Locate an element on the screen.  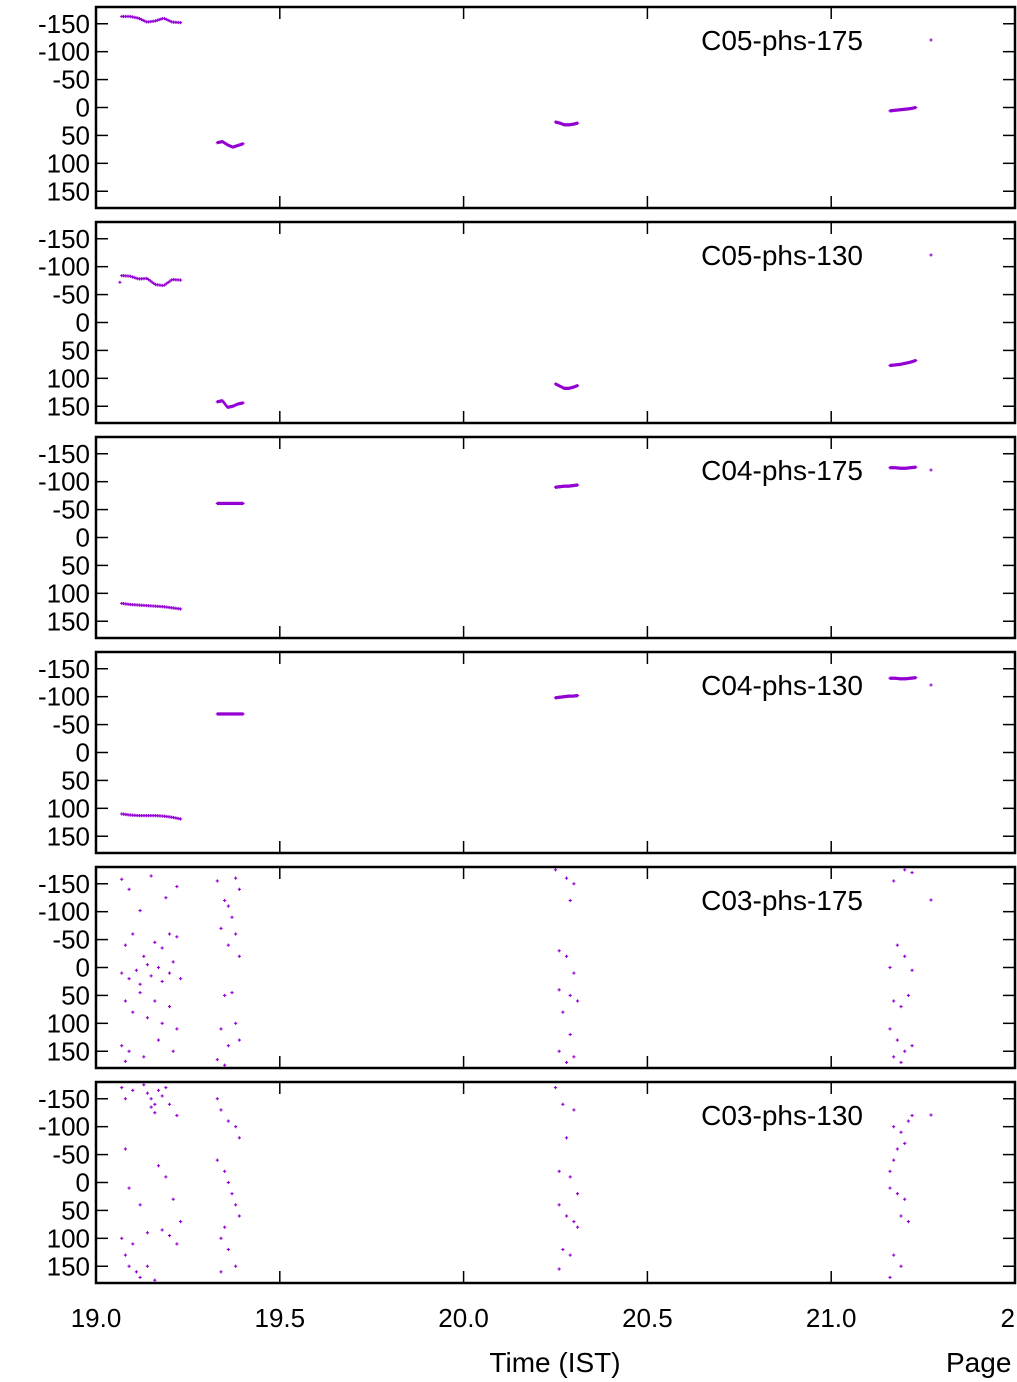
legend: C04-phs-130 is located at coordinates (817, 685).